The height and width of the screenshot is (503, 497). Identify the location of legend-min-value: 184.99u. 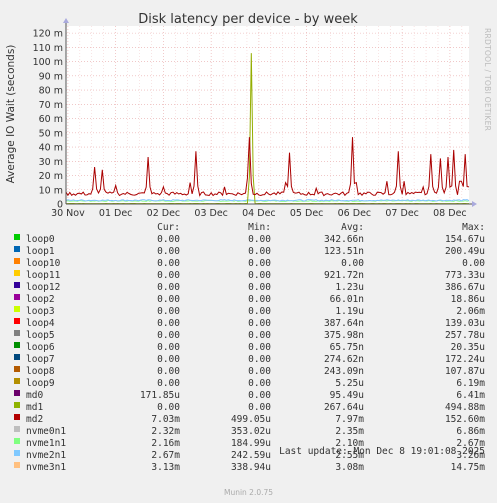
(250, 443).